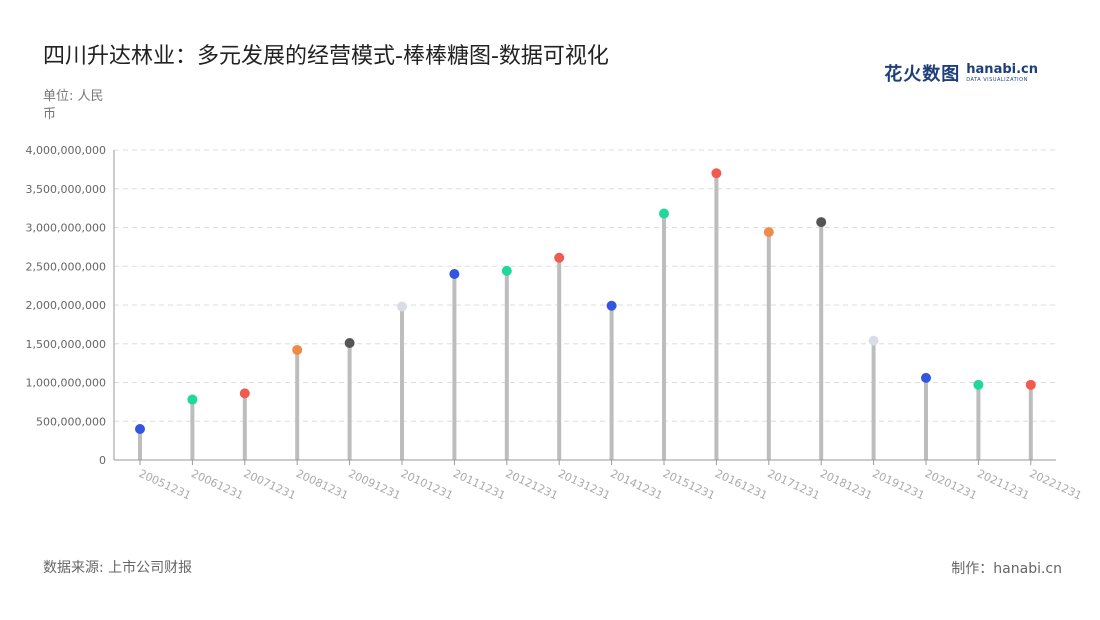 Image resolution: width=1100 pixels, height=620 pixels. Describe the element at coordinates (584, 484) in the screenshot. I see `x-tick-label: 20131231` at that location.